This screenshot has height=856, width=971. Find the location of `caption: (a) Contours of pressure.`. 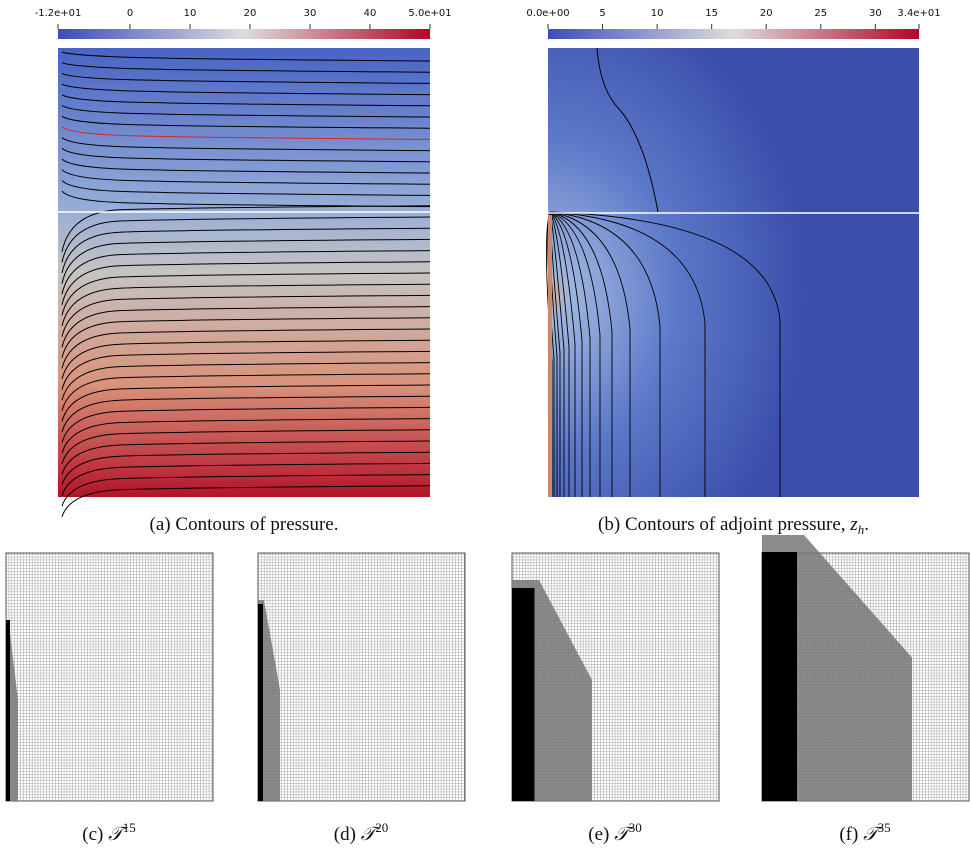

caption: (a) Contours of pressure. is located at coordinates (244, 524).